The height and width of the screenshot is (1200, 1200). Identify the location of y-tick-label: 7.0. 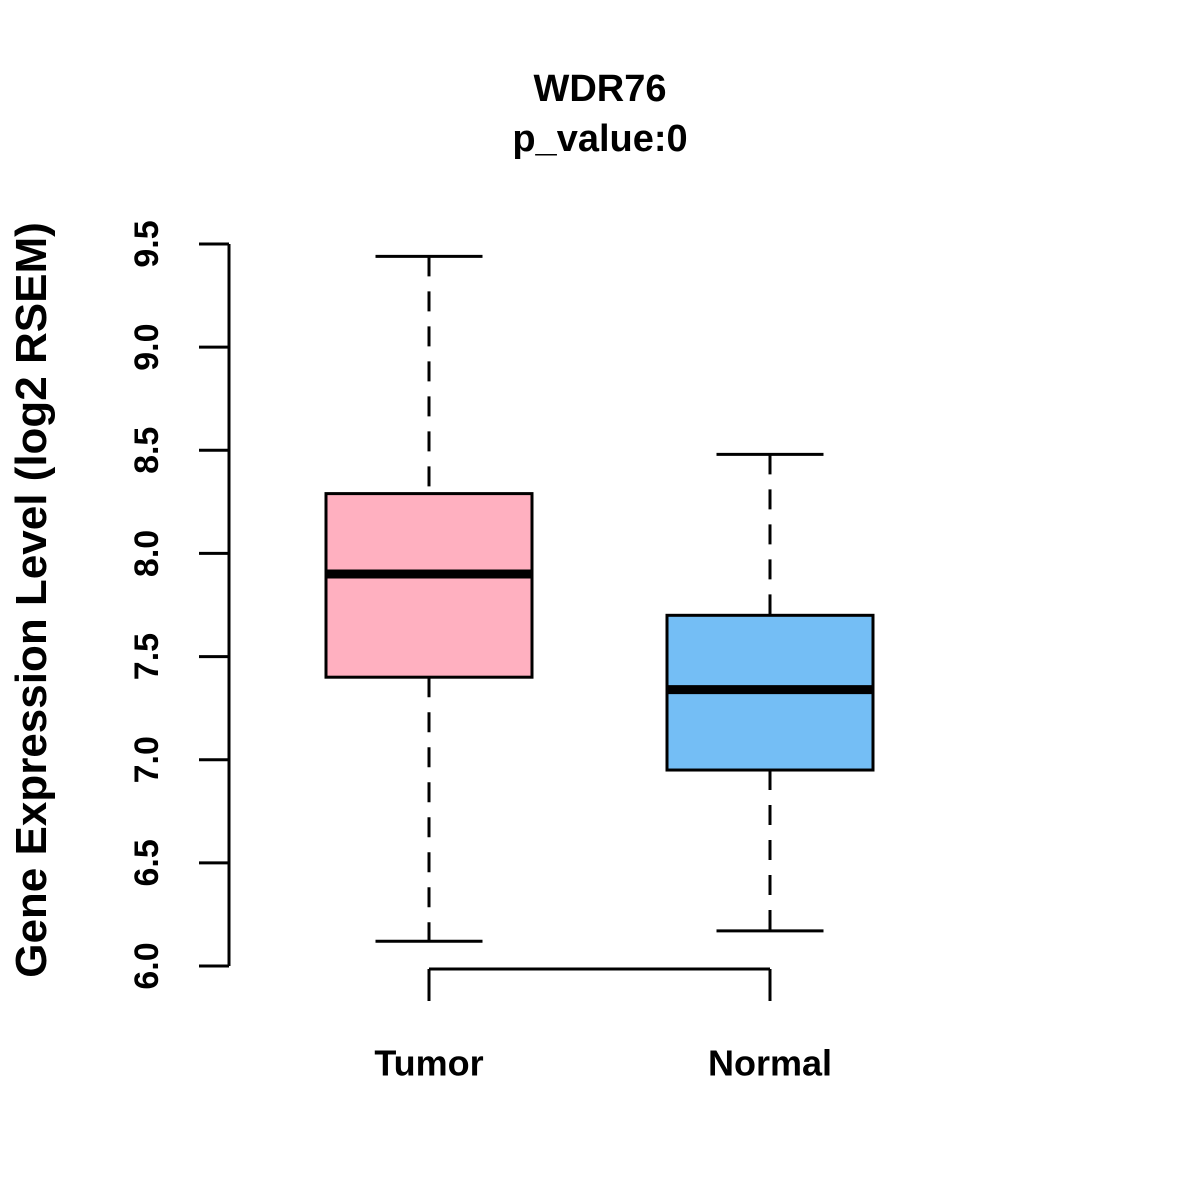
(147, 759).